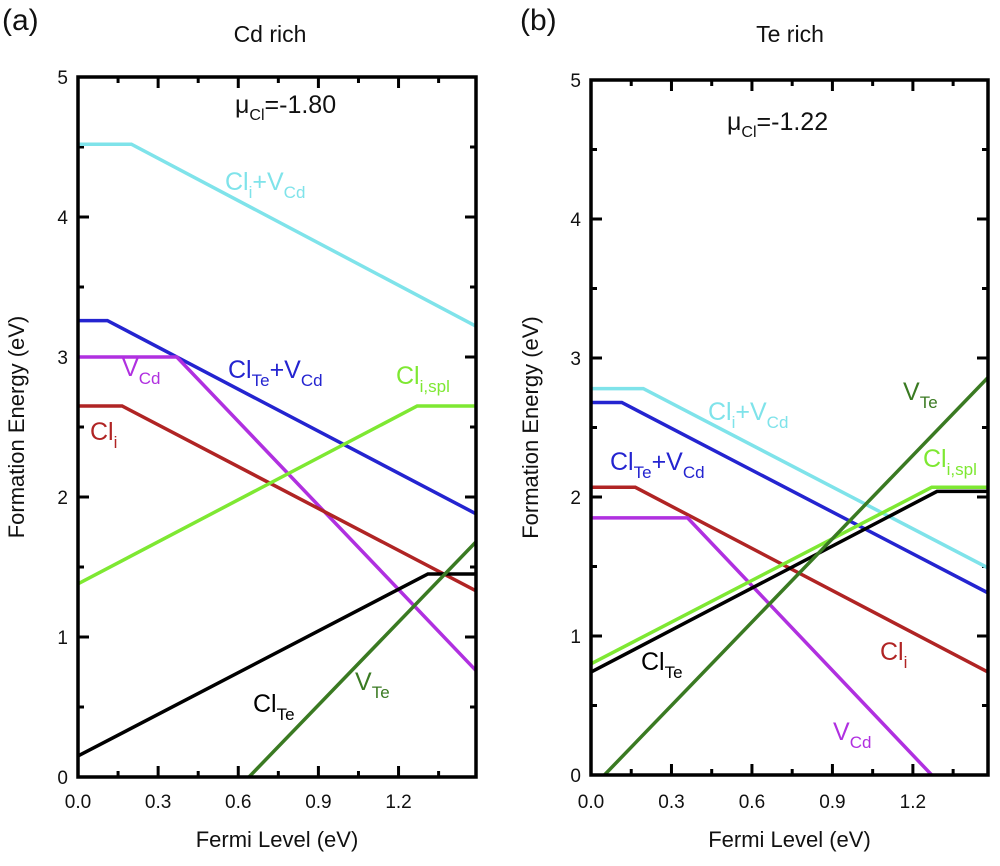  Describe the element at coordinates (20, 20) in the screenshot. I see `panel-label: (a)` at that location.